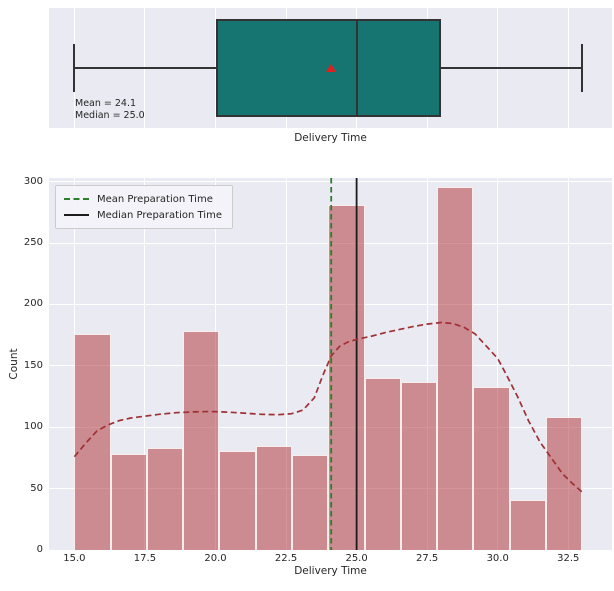  What do you see at coordinates (330, 138) in the screenshot?
I see `boxplot-xlabel: Delivery Time` at bounding box center [330, 138].